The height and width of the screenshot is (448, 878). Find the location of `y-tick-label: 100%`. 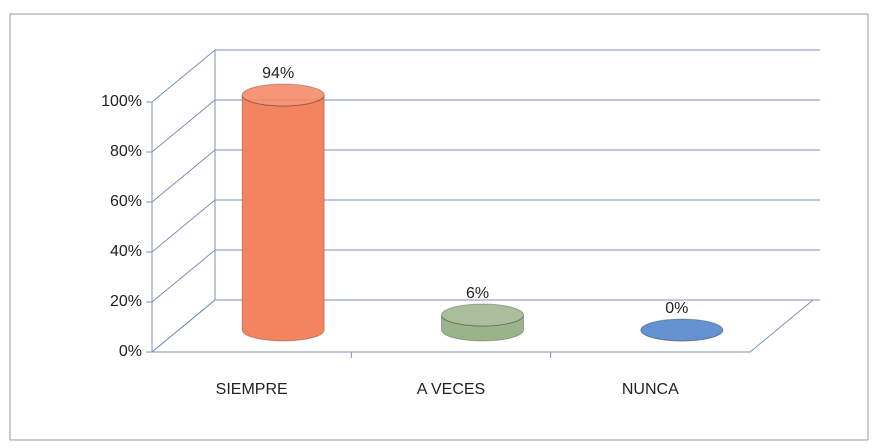

y-tick-label: 100% is located at coordinates (121, 101).